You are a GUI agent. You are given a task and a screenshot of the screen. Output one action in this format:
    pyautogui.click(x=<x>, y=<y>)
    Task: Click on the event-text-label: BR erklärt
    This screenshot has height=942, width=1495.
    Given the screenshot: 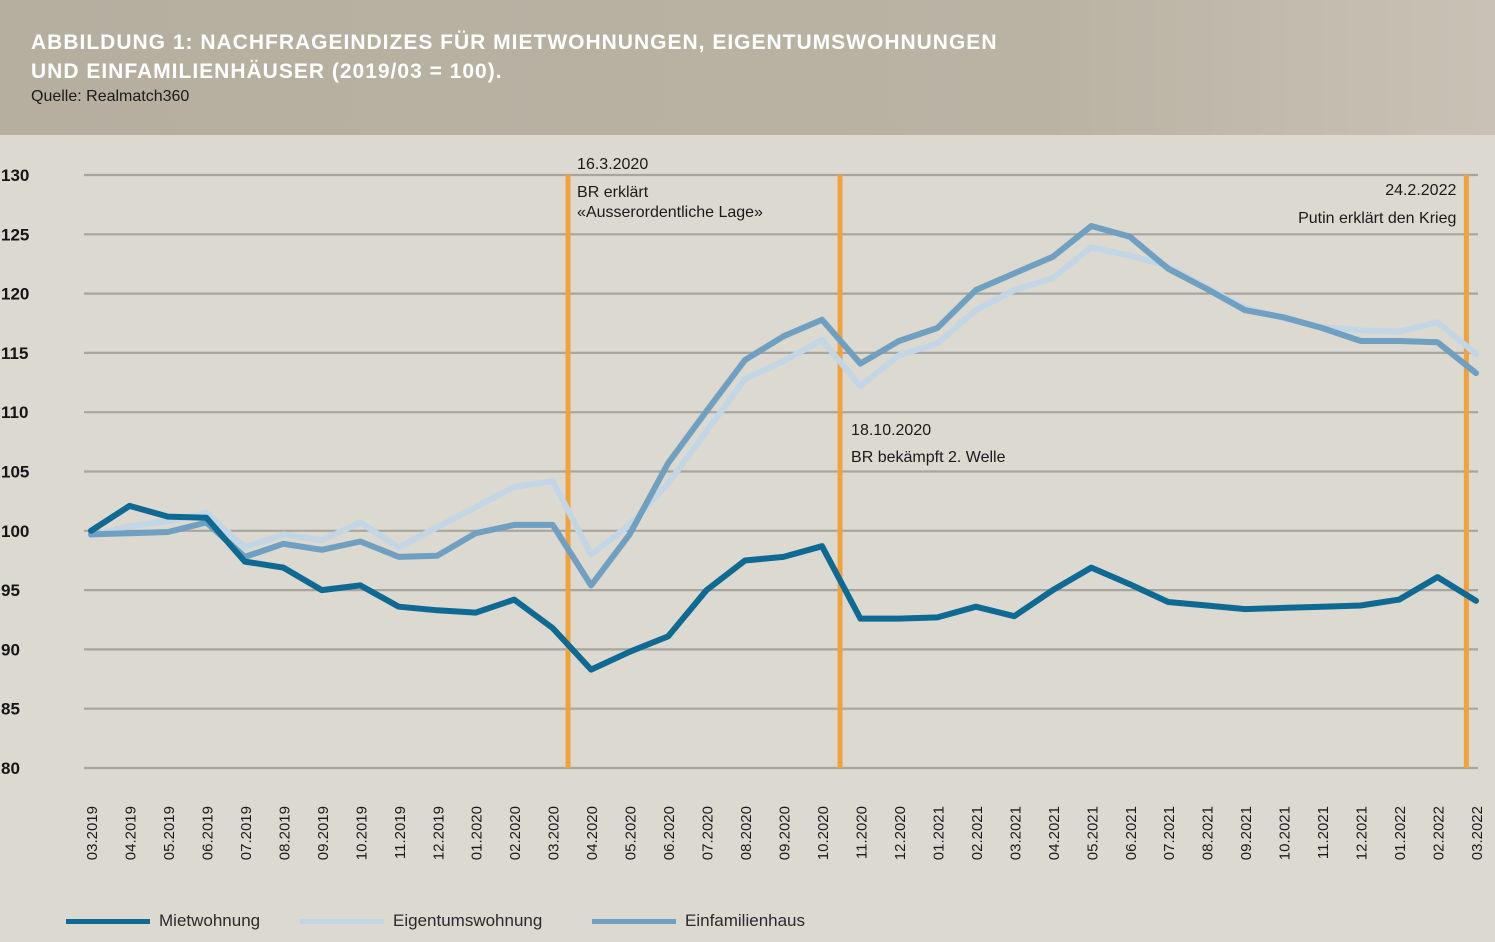 What is the action you would take?
    pyautogui.click(x=613, y=192)
    